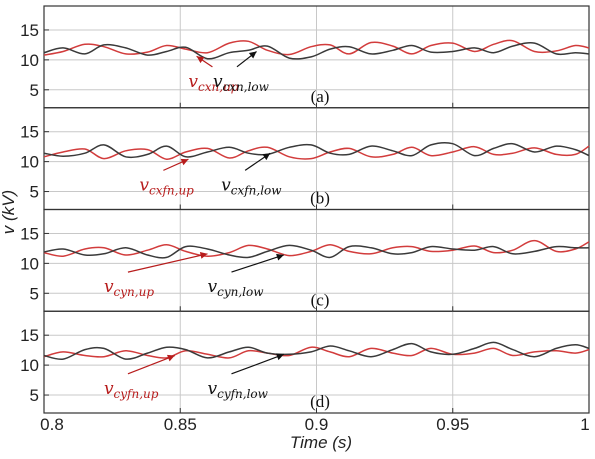 This screenshot has height=459, width=595. I want to click on series-line-v_cxfn,up, so click(316, 152).